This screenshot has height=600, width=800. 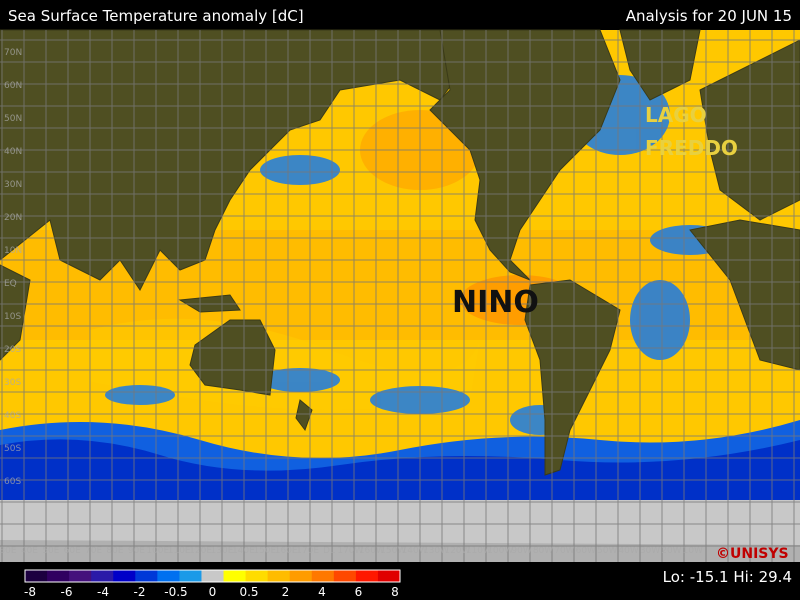 I want to click on longitude-label: 160W, so click(x=372, y=551).